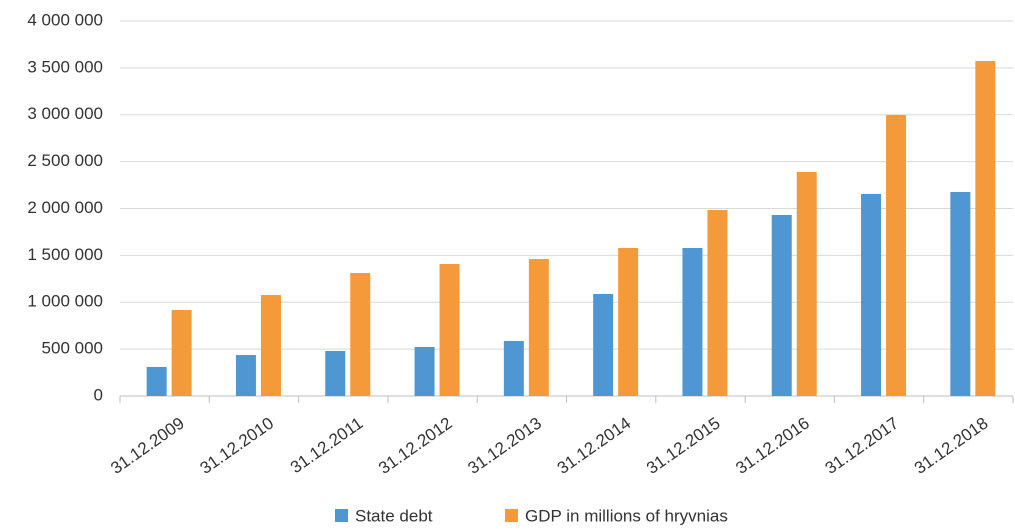  What do you see at coordinates (65, 66) in the screenshot?
I see `y-tick-label: 3 500 000` at bounding box center [65, 66].